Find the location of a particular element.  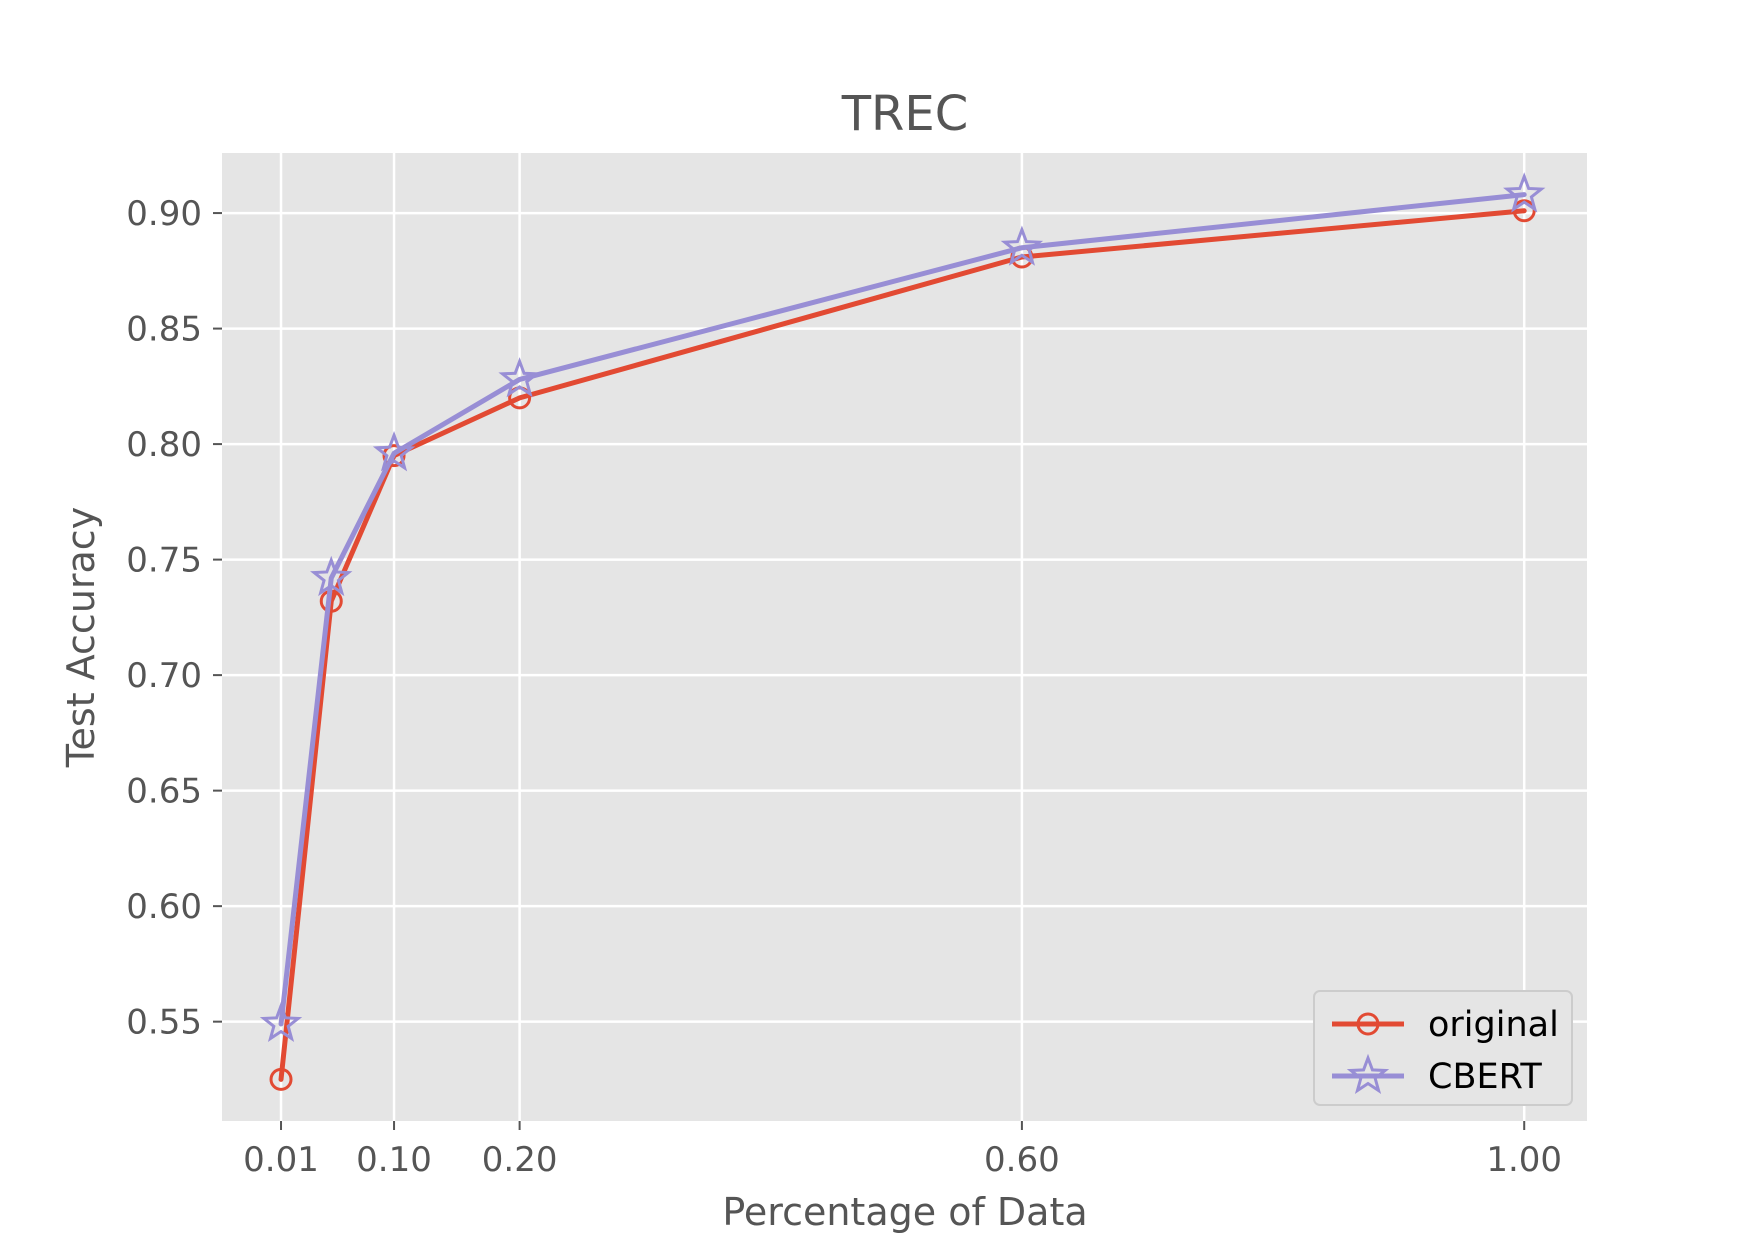

y-tick-label: 0.90 is located at coordinates (164, 214).